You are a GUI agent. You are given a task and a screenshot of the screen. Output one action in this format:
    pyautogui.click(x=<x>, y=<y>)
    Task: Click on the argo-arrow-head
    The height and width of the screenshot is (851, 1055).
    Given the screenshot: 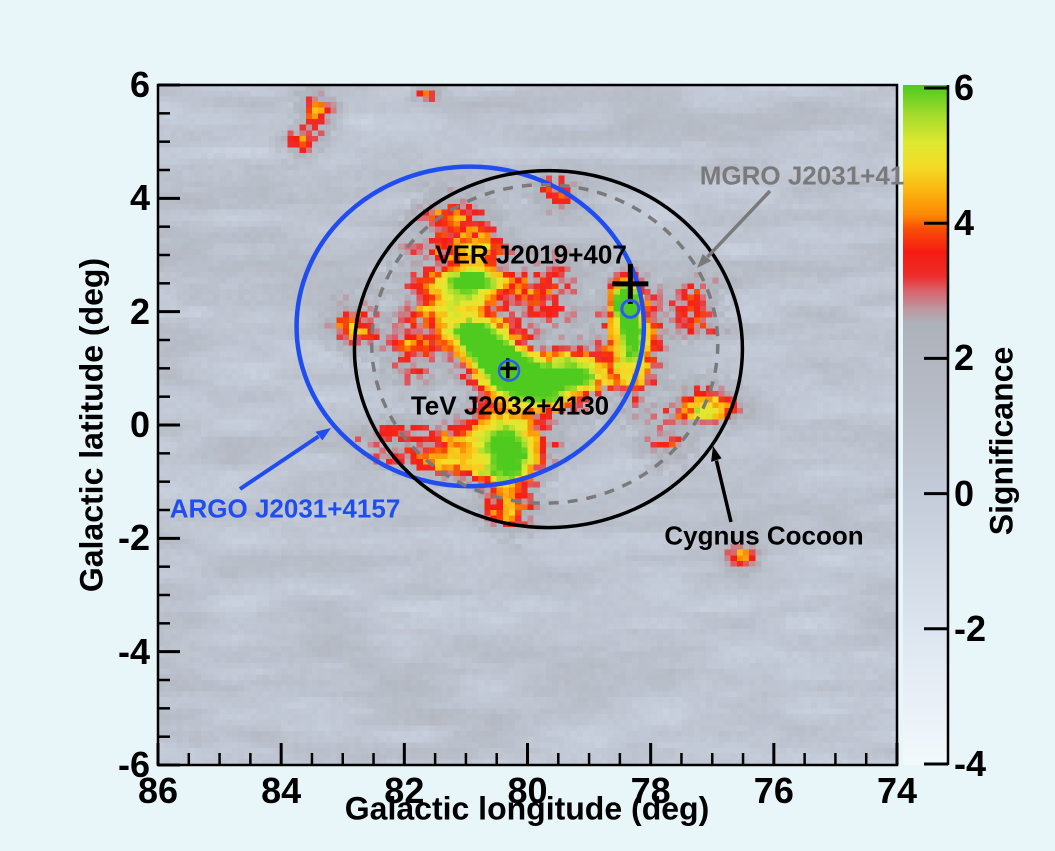 What is the action you would take?
    pyautogui.click(x=323, y=434)
    